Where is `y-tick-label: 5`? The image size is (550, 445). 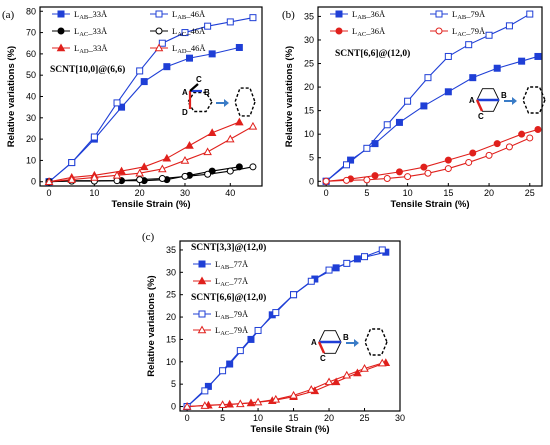 y-tick-label: 5 is located at coordinates (311, 158).